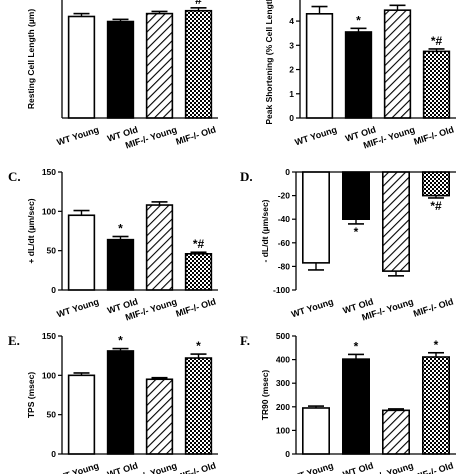 The height and width of the screenshot is (474, 474). What do you see at coordinates (284, 219) in the screenshot?
I see `y-tick-label: -40` at bounding box center [284, 219].